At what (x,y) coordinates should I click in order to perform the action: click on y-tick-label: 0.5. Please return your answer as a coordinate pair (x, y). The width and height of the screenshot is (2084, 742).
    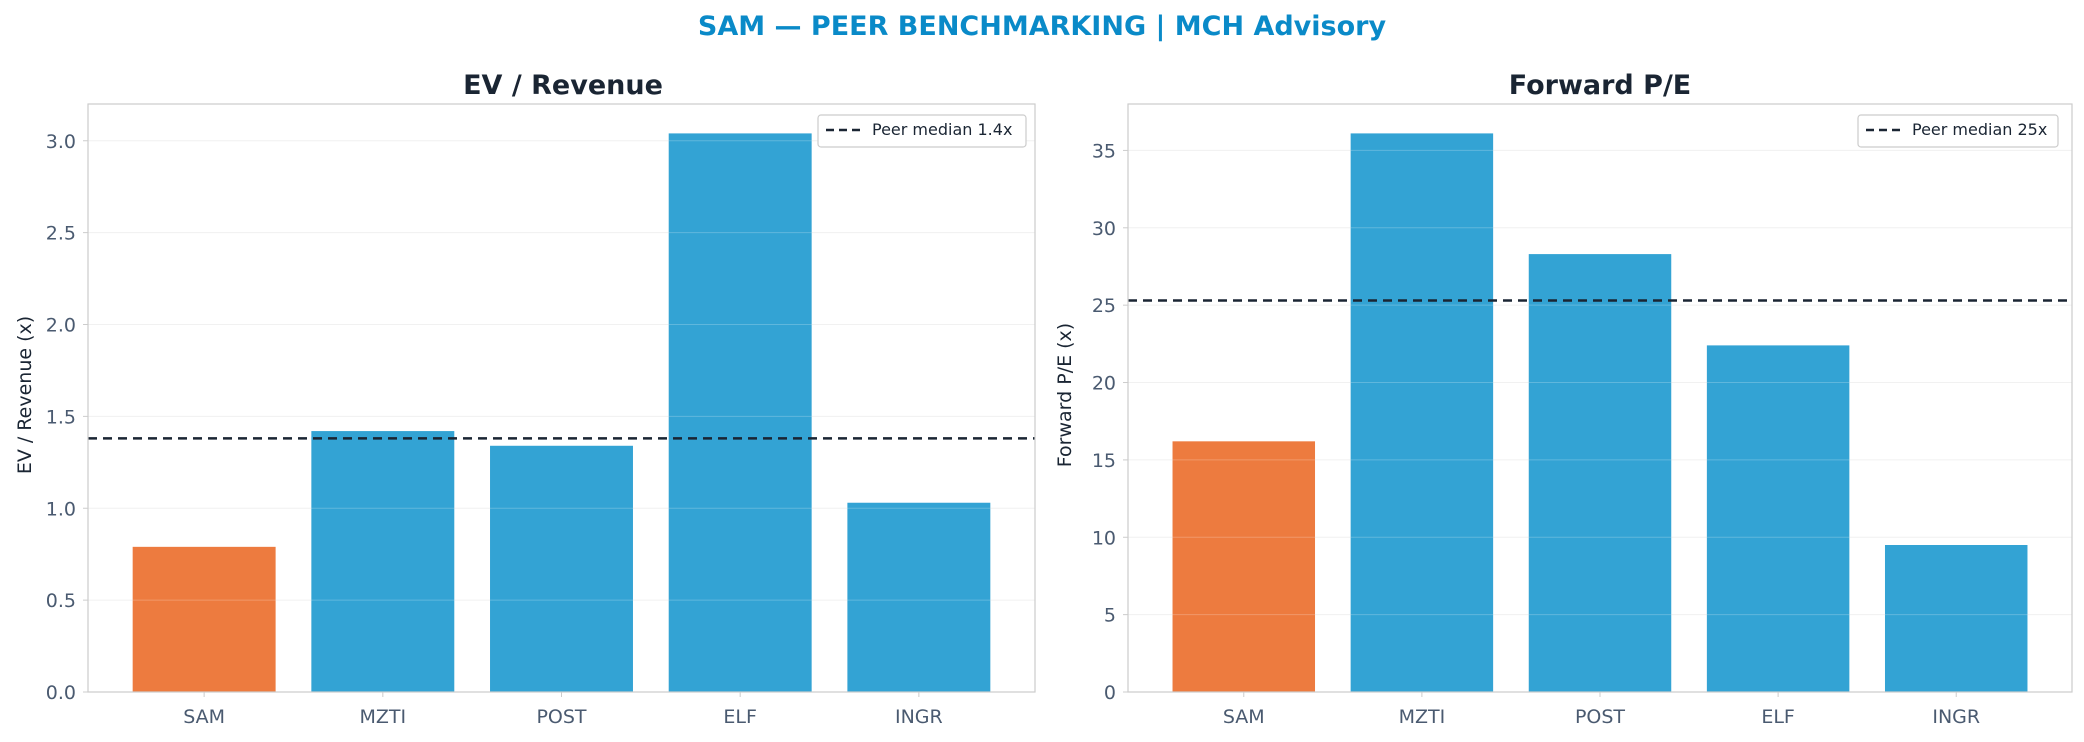
    Looking at the image, I should click on (61, 601).